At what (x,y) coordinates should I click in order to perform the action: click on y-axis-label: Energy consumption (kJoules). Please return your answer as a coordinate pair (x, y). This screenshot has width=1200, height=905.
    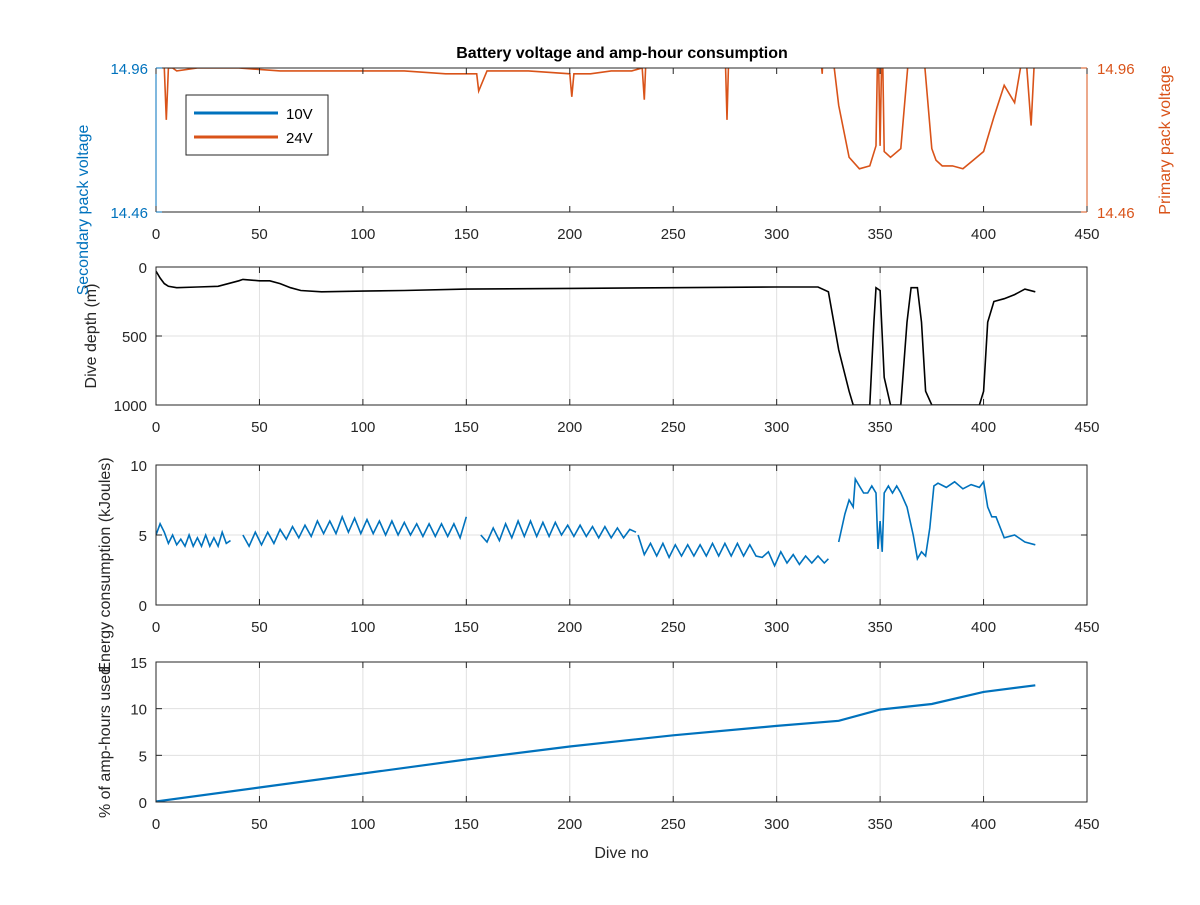
    Looking at the image, I should click on (105, 564).